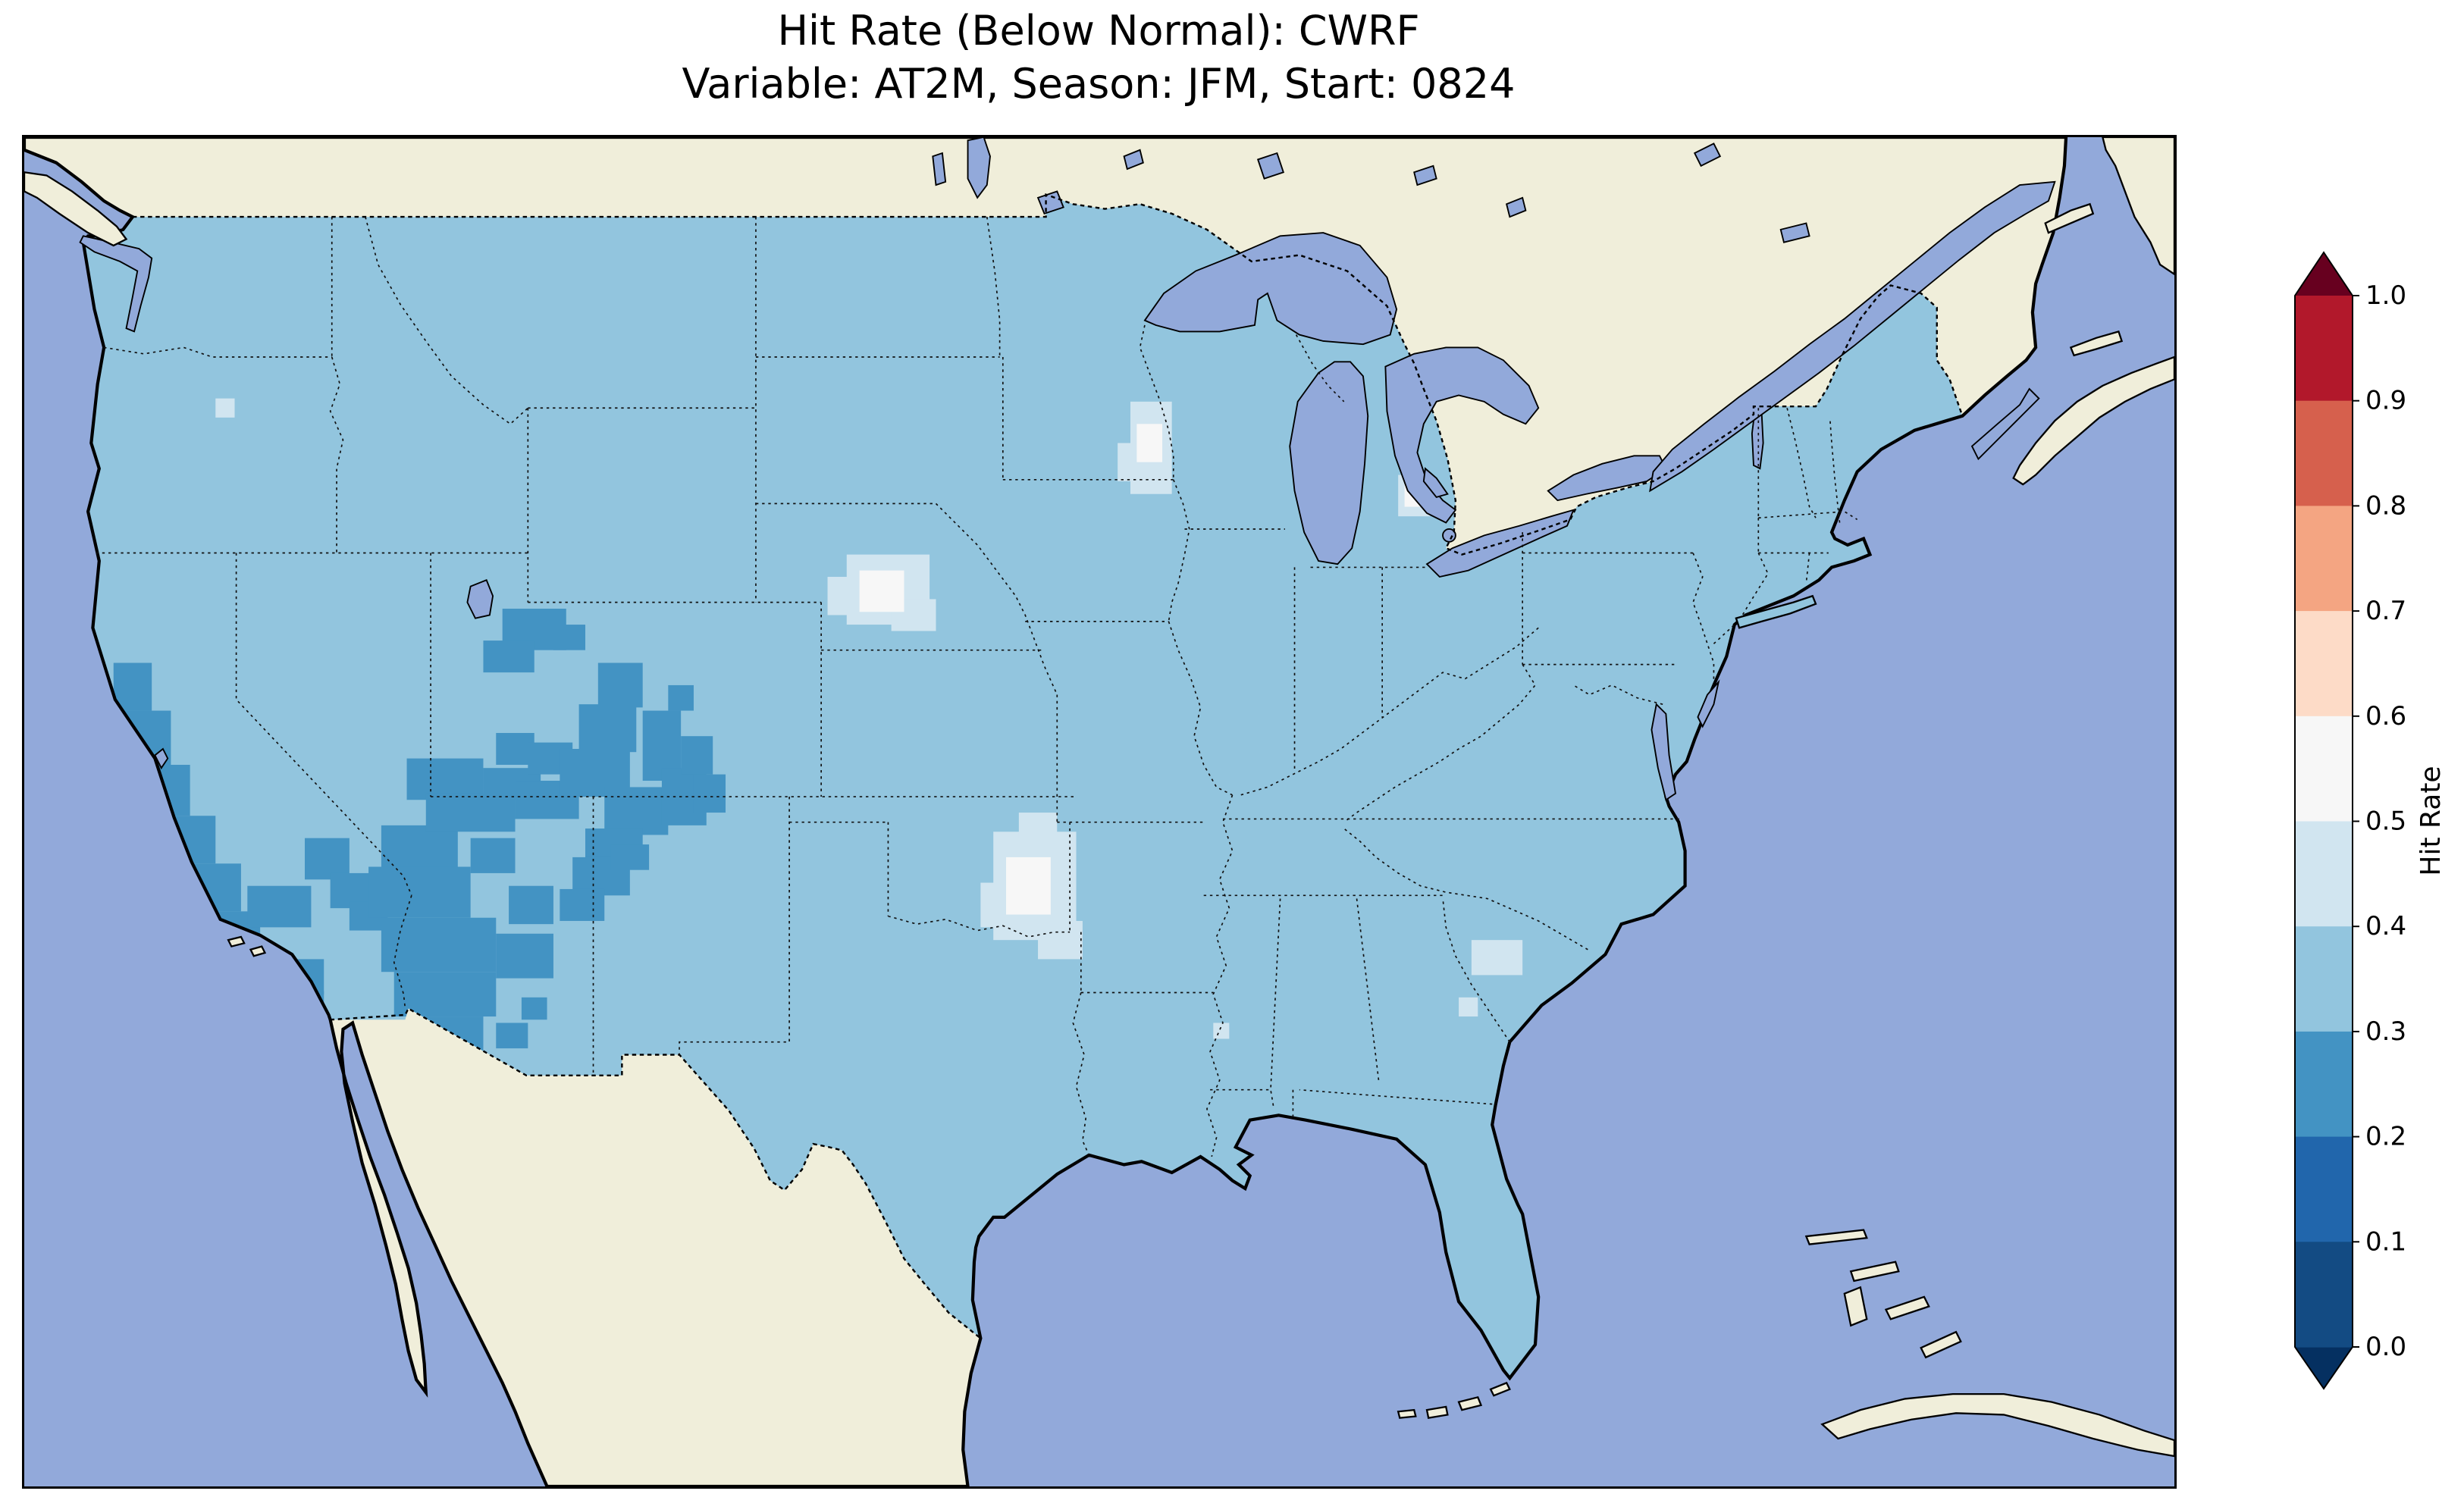 This screenshot has height=1494, width=2464. What do you see at coordinates (2385, 505) in the screenshot?
I see `colorbar-tick-label: 0.8` at bounding box center [2385, 505].